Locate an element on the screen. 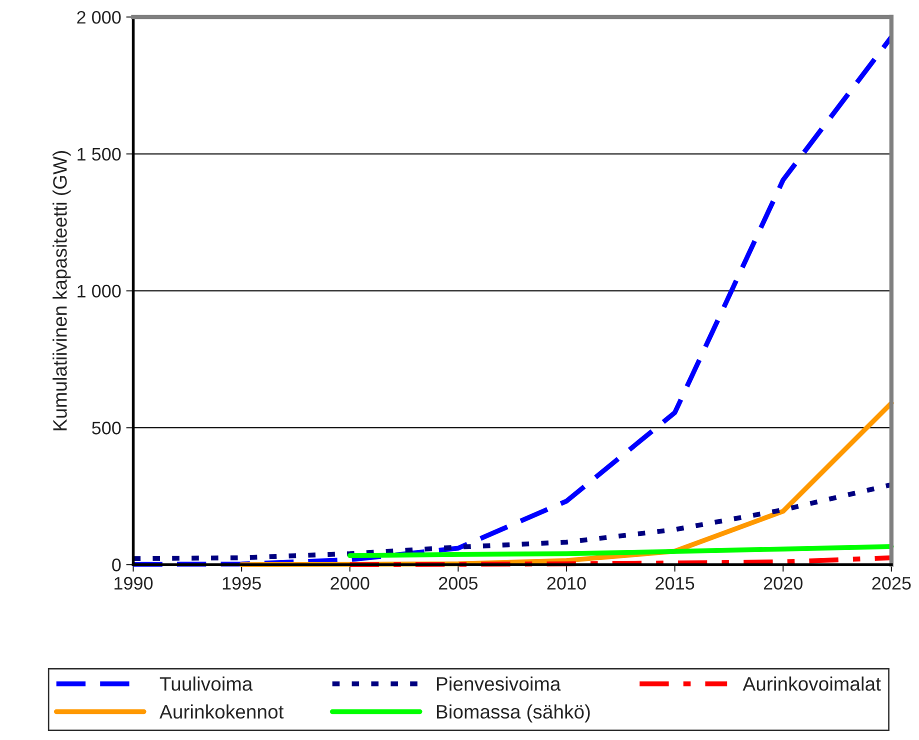  legend-label: Biomassa (sähkö) is located at coordinates (513, 713).